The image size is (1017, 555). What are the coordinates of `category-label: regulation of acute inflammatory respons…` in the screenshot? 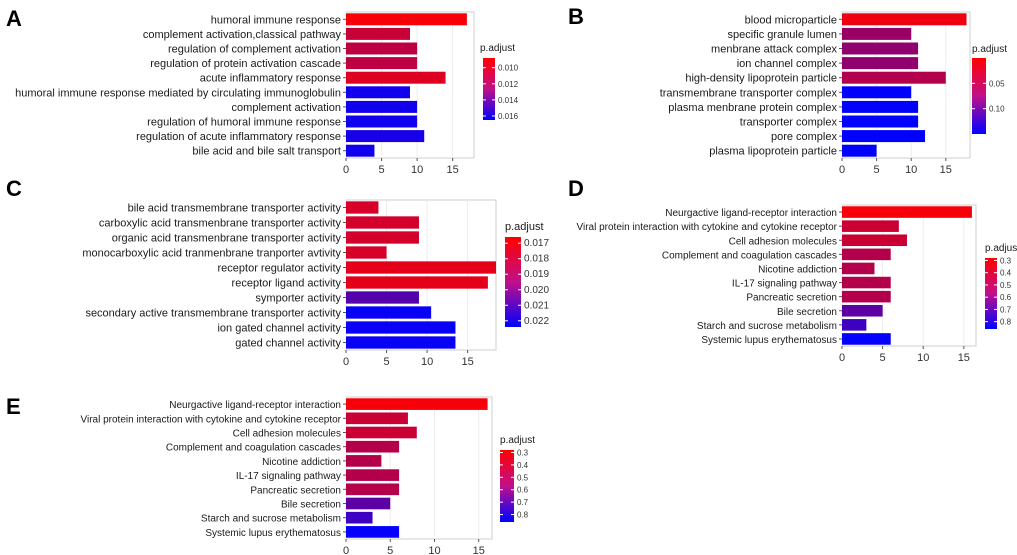 It's located at (238, 137).